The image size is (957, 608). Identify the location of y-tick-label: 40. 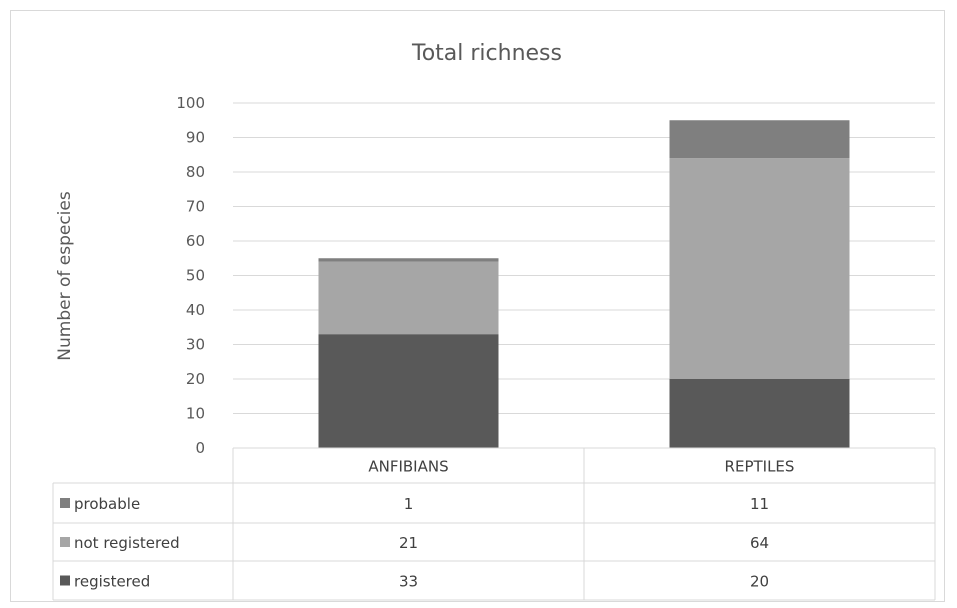
(195, 310).